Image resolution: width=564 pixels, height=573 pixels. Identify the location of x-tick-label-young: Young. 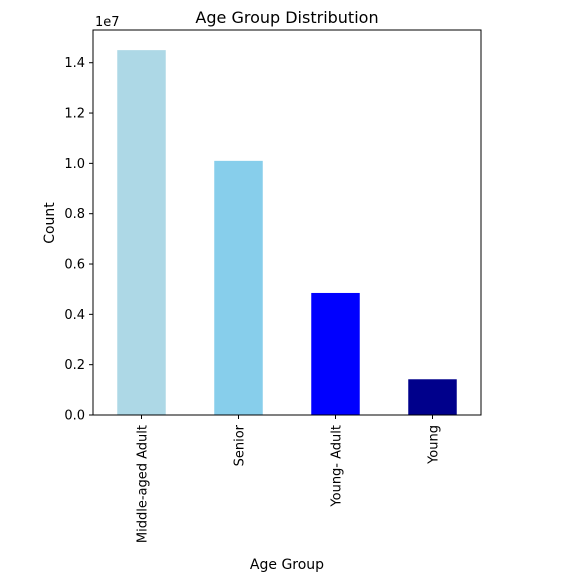
(434, 445).